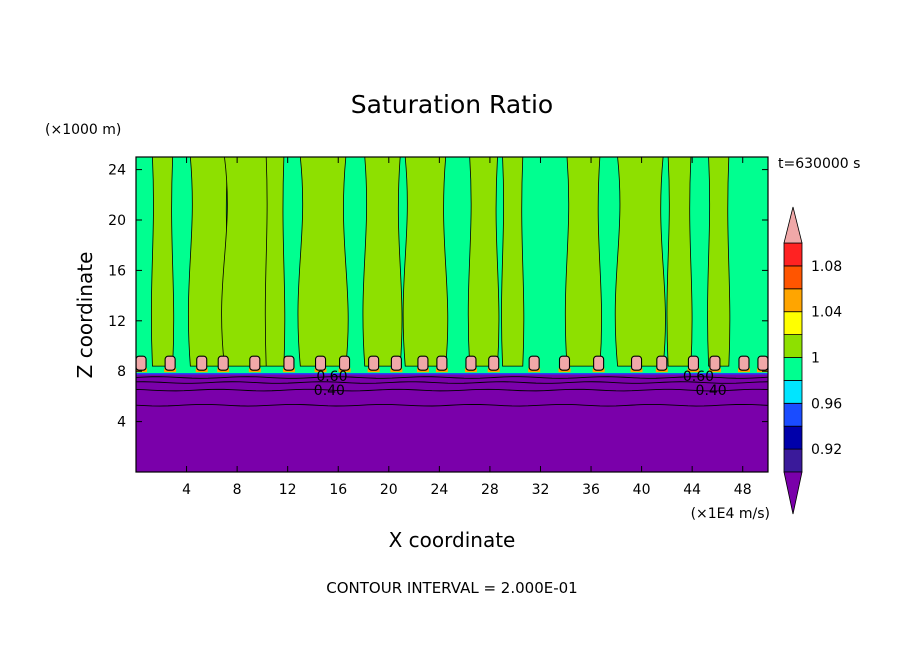 The image size is (904, 654). Describe the element at coordinates (698, 377) in the screenshot. I see `contour-label-3: 0.60` at that location.